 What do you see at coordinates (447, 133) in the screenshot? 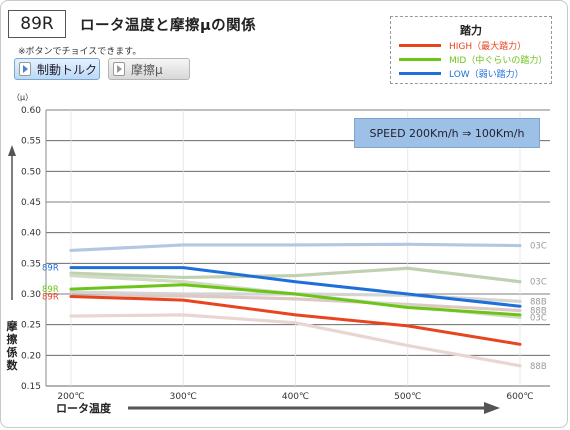
I see `speed-condition-box: SPEED 200Km/h ⇒ 100Km/h` at bounding box center [447, 133].